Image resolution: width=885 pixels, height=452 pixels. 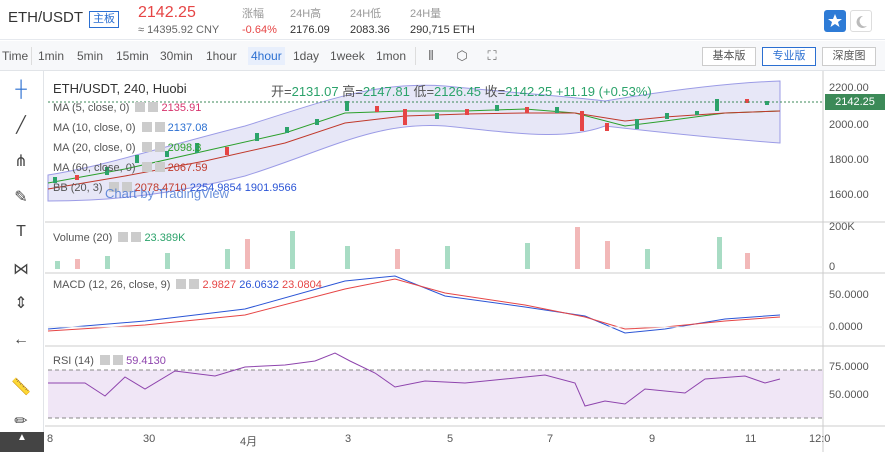 I want to click on y-tick: 200K, so click(x=842, y=227).